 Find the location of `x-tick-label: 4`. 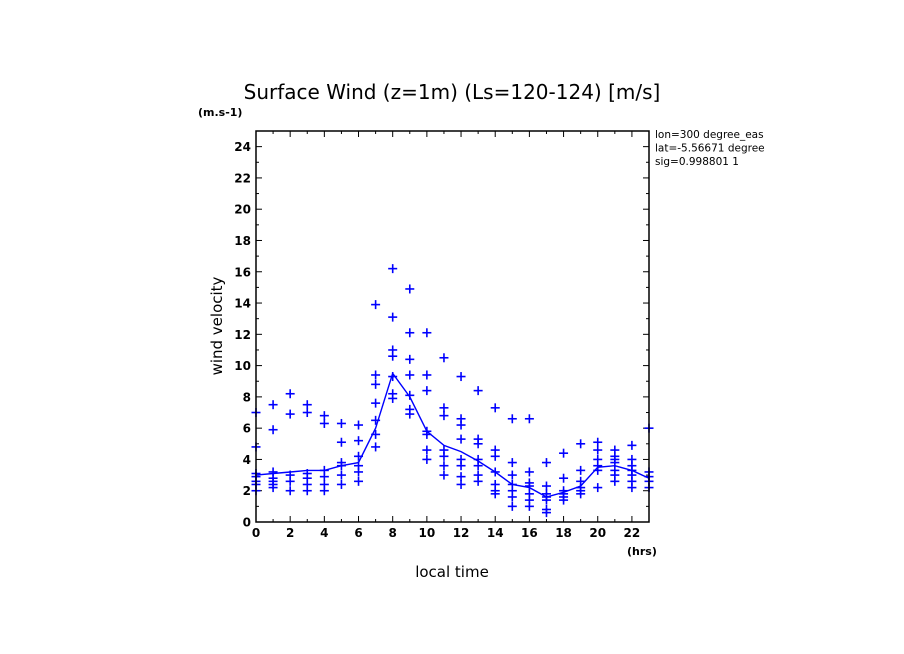

x-tick-label: 4 is located at coordinates (324, 533).